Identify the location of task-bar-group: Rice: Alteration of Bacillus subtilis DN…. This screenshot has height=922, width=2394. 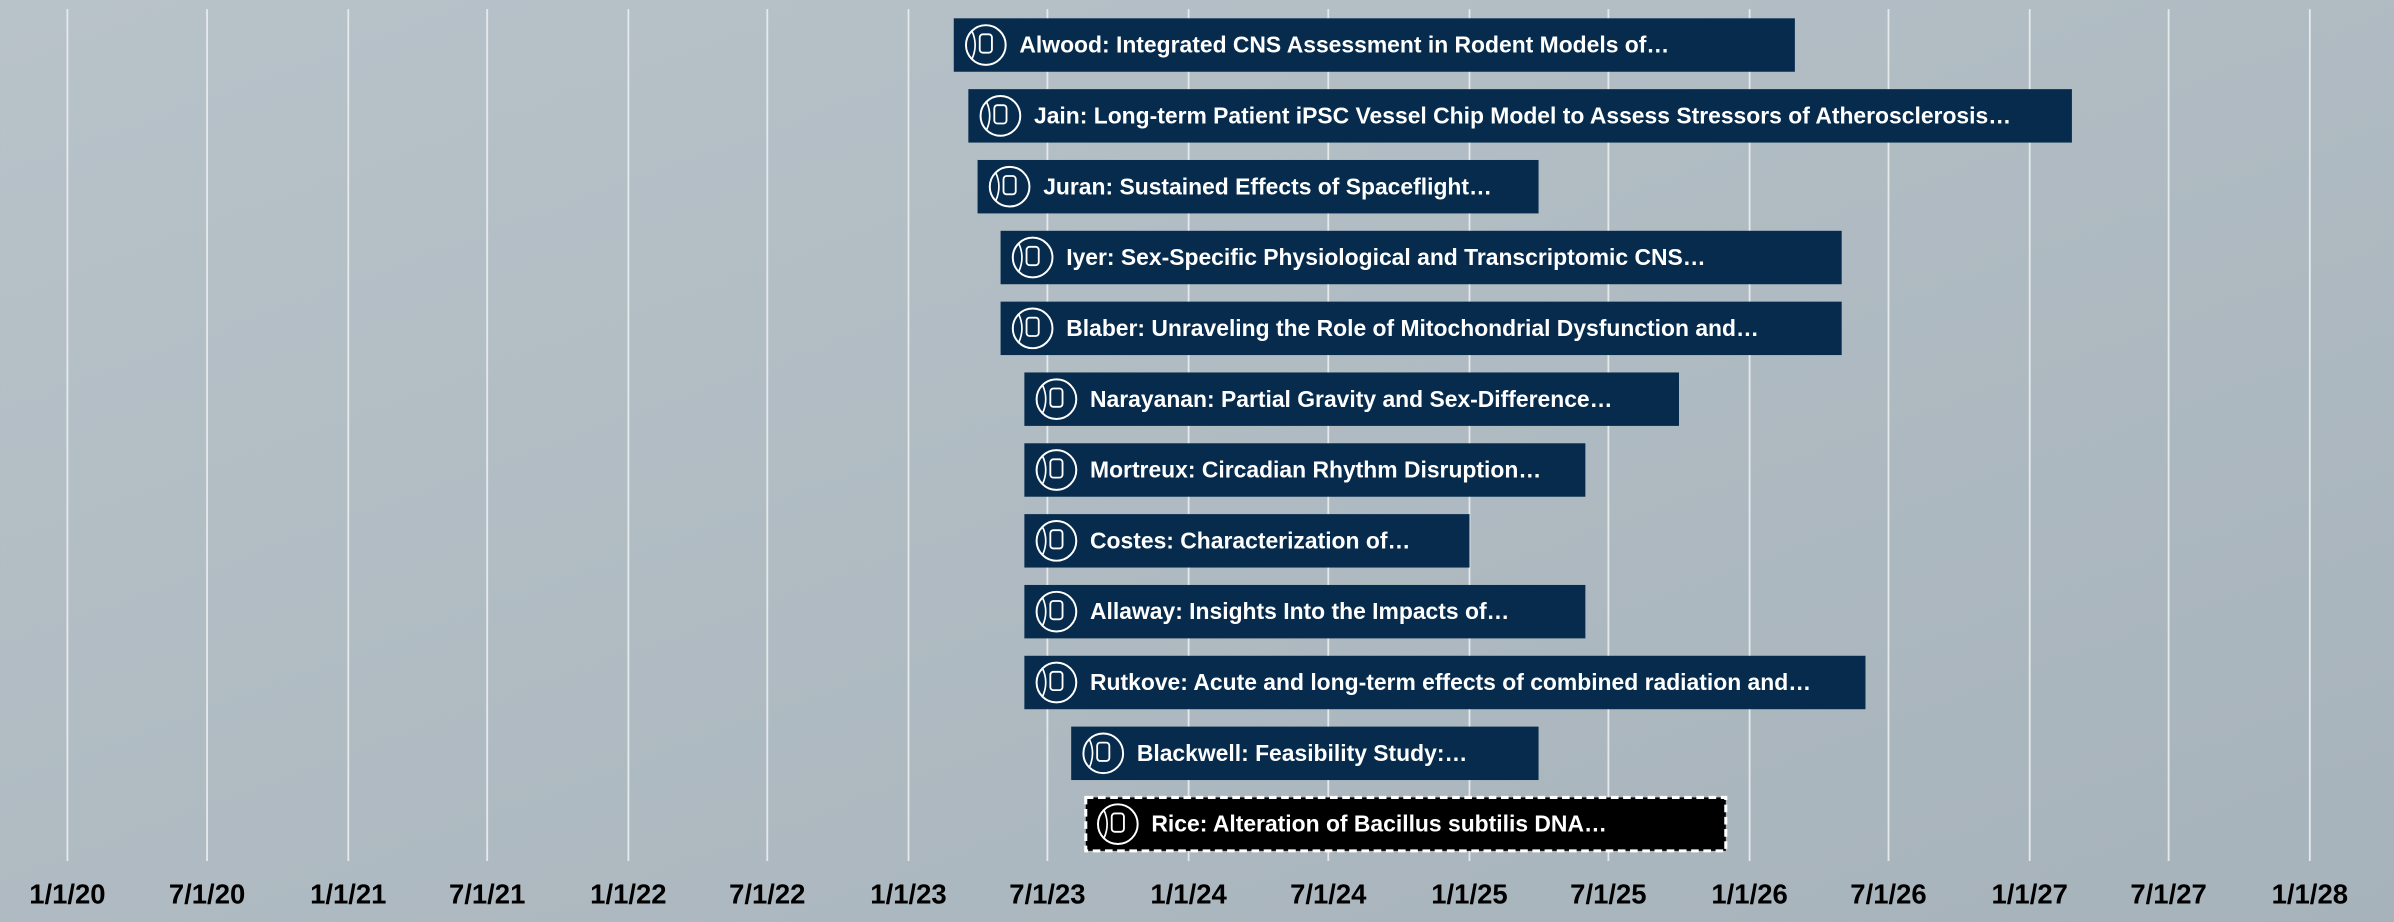
(1406, 824).